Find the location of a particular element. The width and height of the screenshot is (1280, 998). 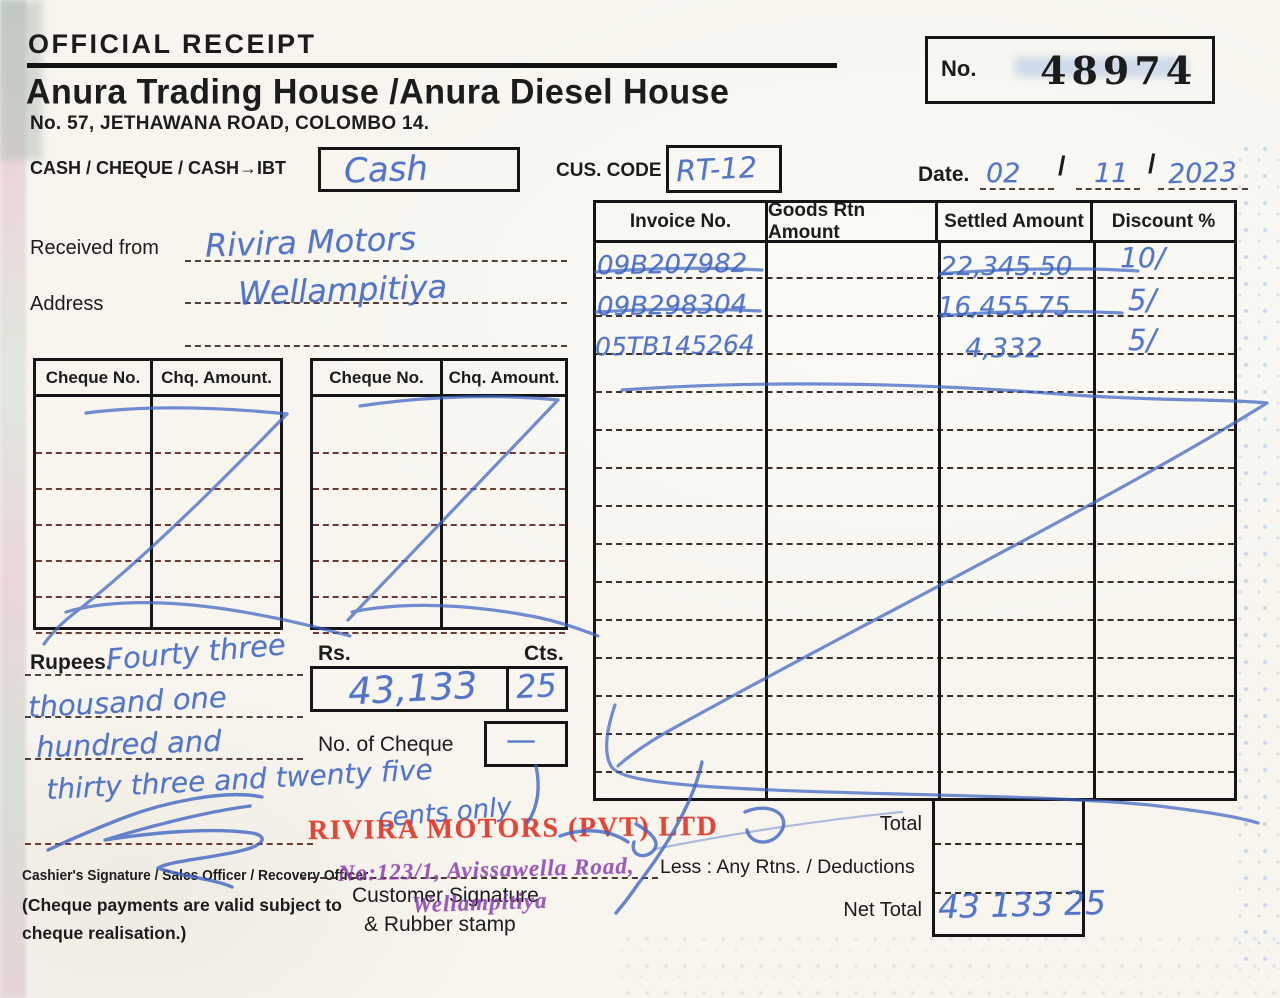

cts-value-handwritten: 25 is located at coordinates (536, 686).